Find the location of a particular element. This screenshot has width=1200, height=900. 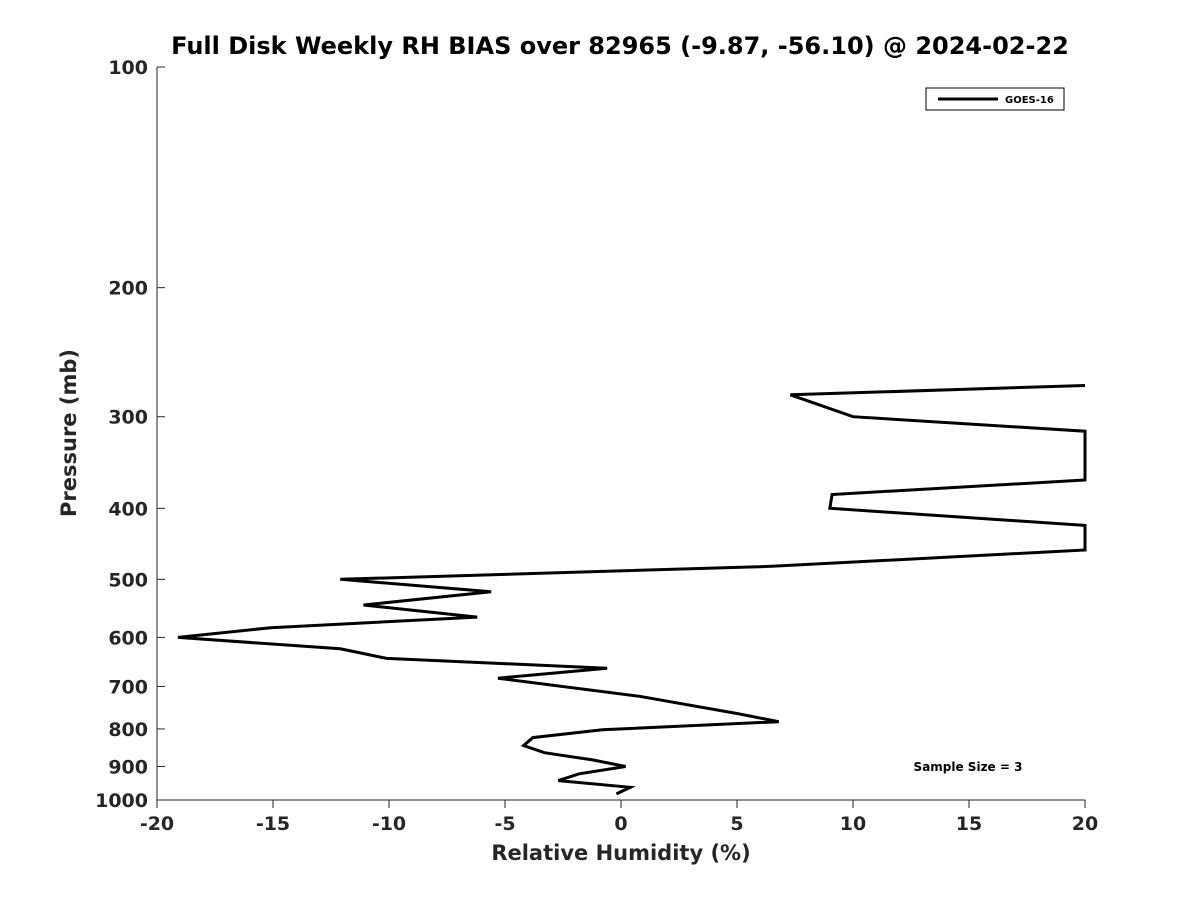

x-tick-label: -20 is located at coordinates (157, 824).